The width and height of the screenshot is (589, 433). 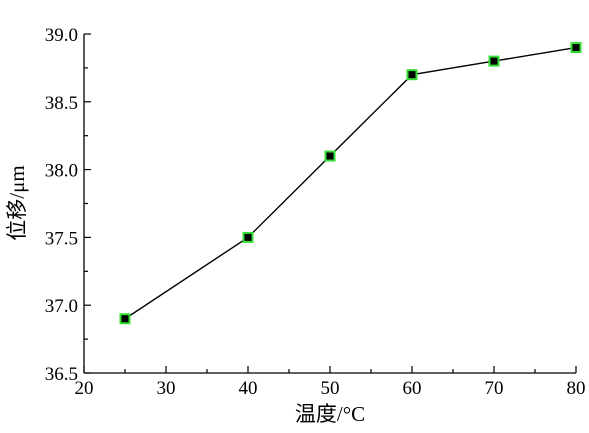 I want to click on x-tick-label: 50, so click(x=330, y=388).